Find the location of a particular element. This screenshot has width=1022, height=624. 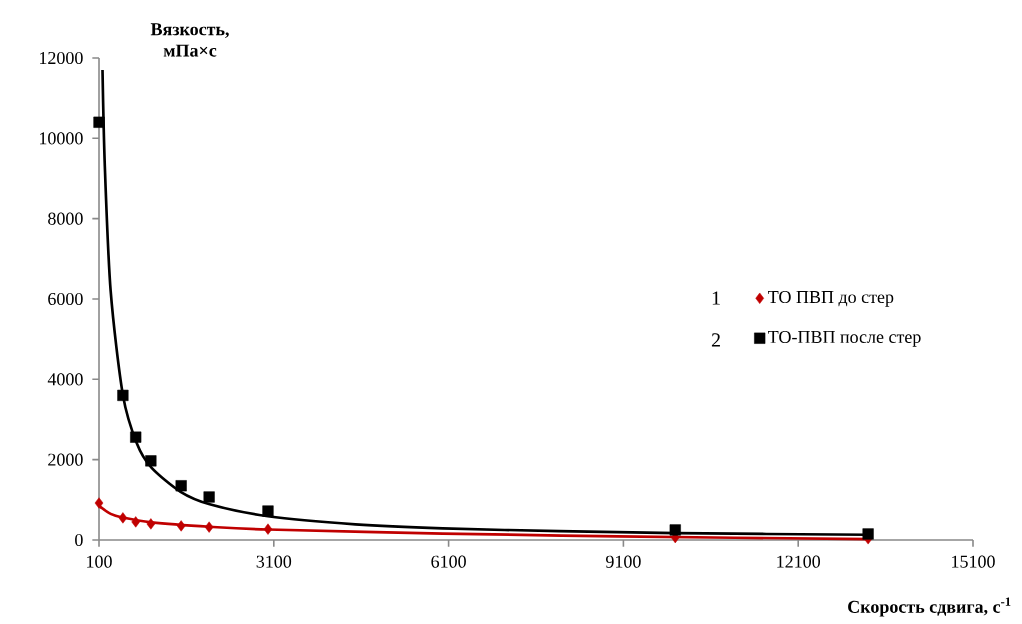

y-tick-label: 2000 is located at coordinates (65, 459).